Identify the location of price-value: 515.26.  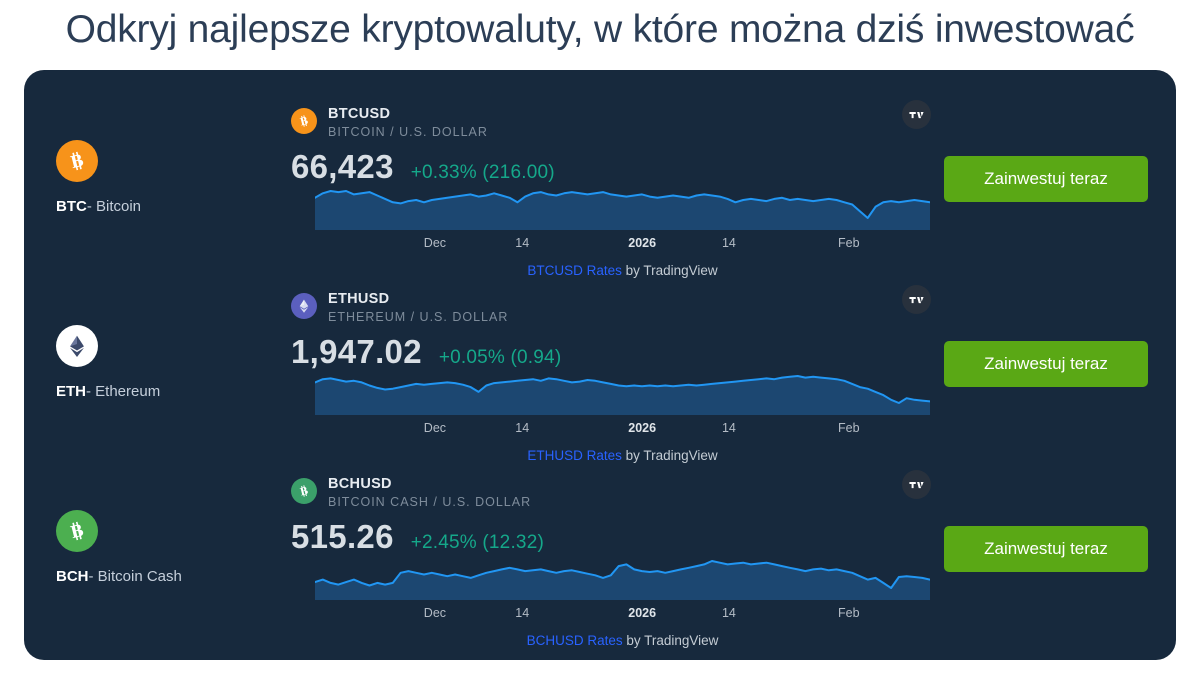
(342, 536).